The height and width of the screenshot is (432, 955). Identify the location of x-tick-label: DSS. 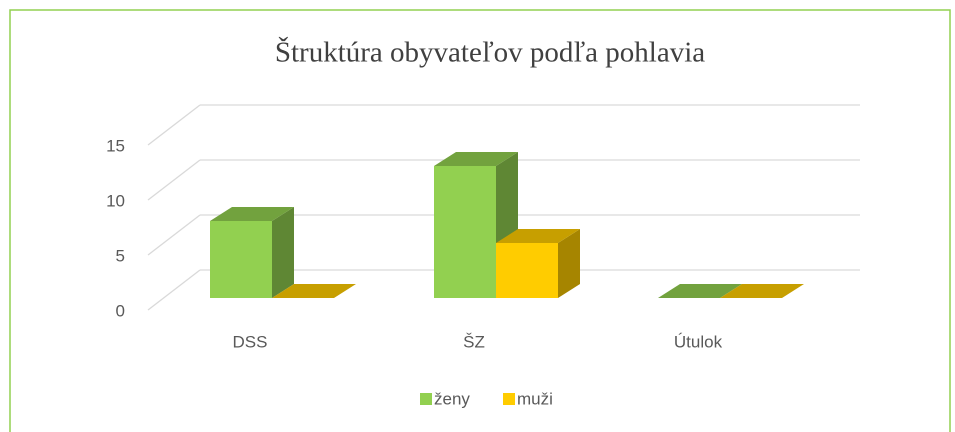
(250, 341).